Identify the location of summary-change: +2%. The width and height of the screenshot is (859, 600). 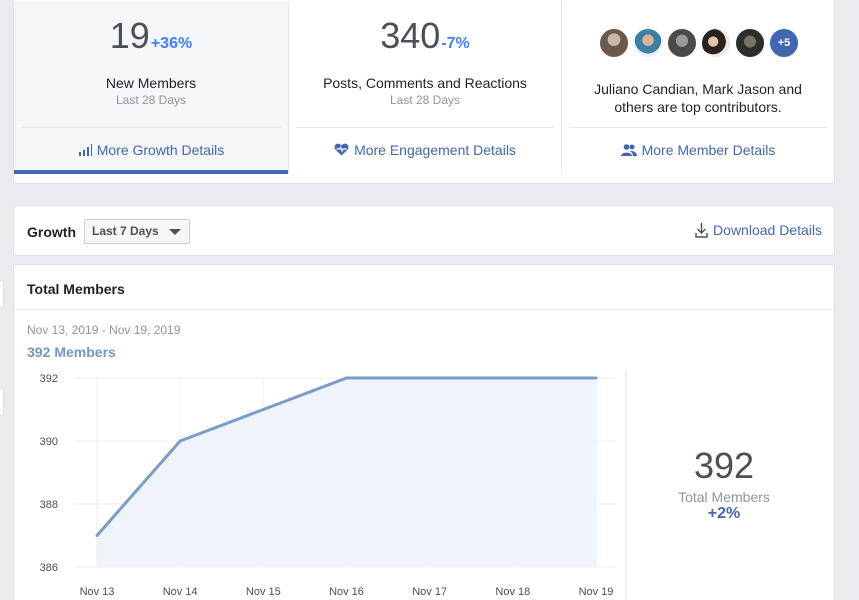
(724, 513).